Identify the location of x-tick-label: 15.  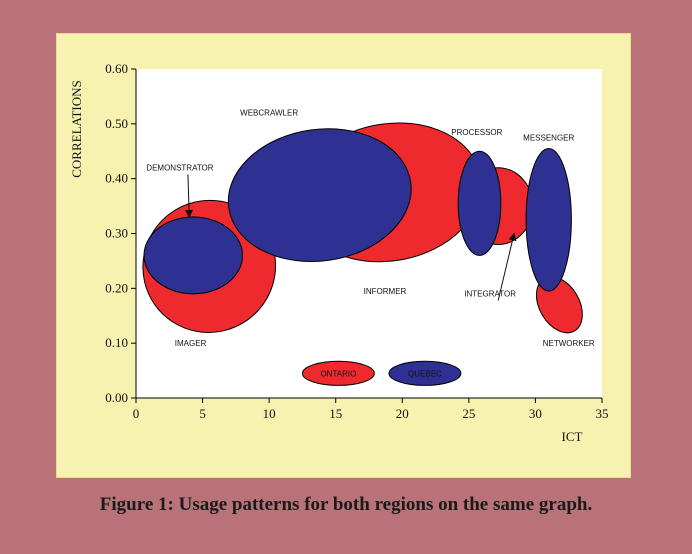
(335, 413).